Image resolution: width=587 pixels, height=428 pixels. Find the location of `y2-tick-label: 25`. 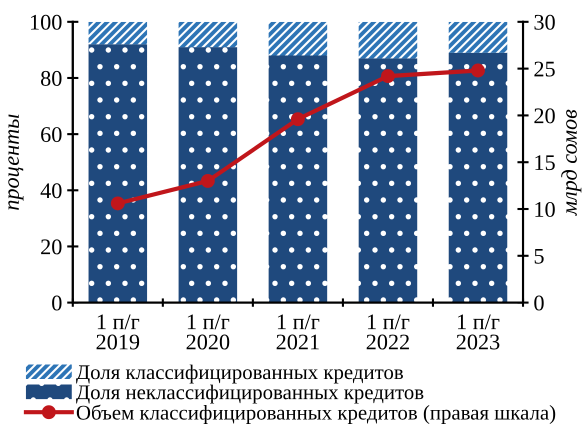

y2-tick-label: 25 is located at coordinates (544, 69).